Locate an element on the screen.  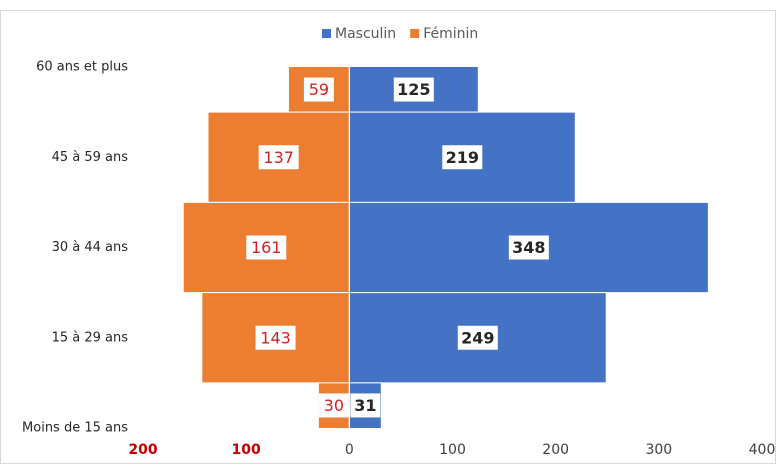
data-label: 137 is located at coordinates (278, 157).